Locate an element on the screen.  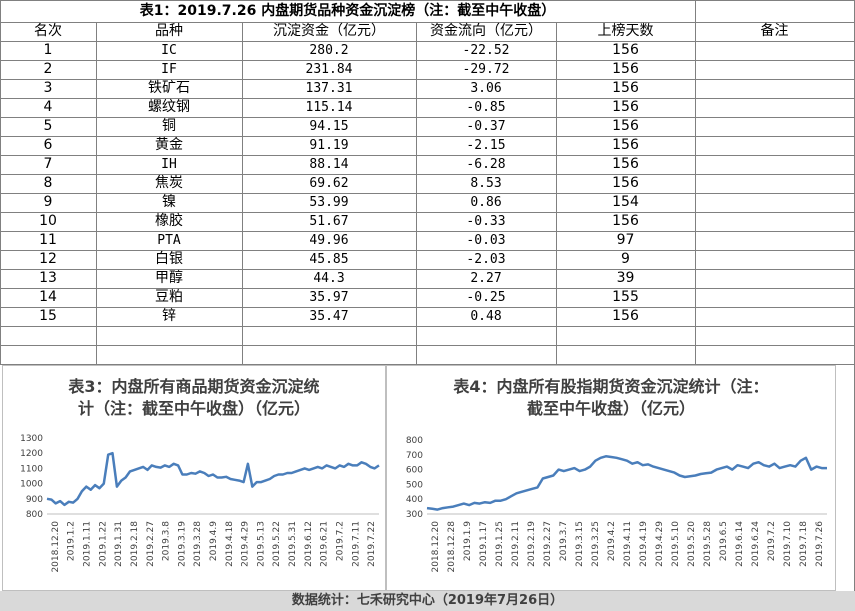
x-tick-label: 2019.7.26 is located at coordinates (820, 544).